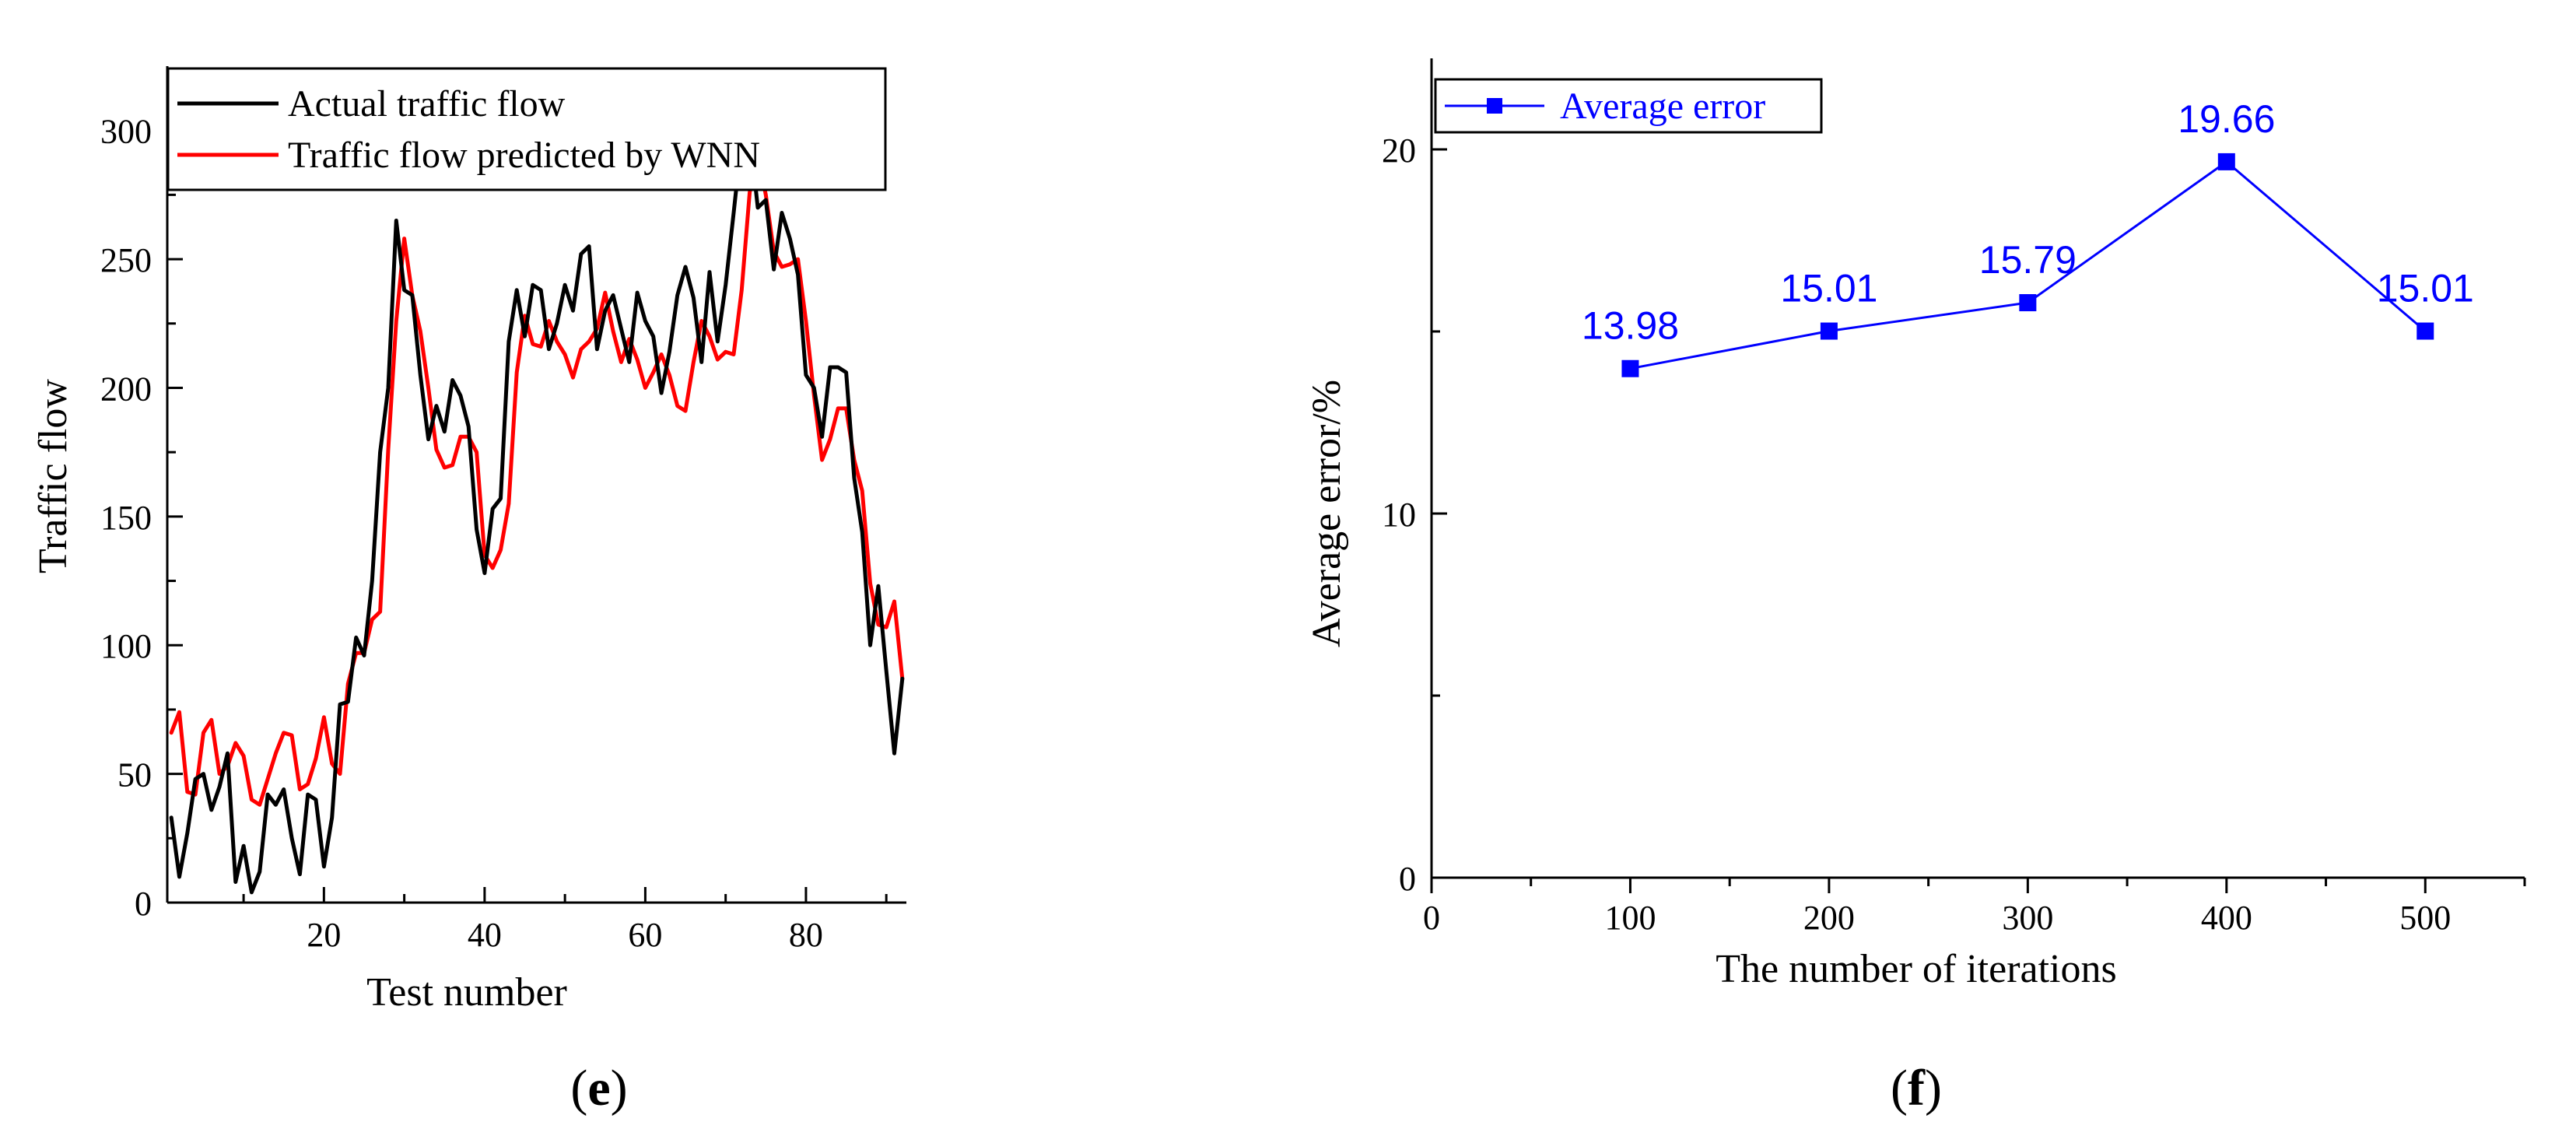 The image size is (2576, 1143). What do you see at coordinates (126, 518) in the screenshot?
I see `e-y-tick-label: 150` at bounding box center [126, 518].